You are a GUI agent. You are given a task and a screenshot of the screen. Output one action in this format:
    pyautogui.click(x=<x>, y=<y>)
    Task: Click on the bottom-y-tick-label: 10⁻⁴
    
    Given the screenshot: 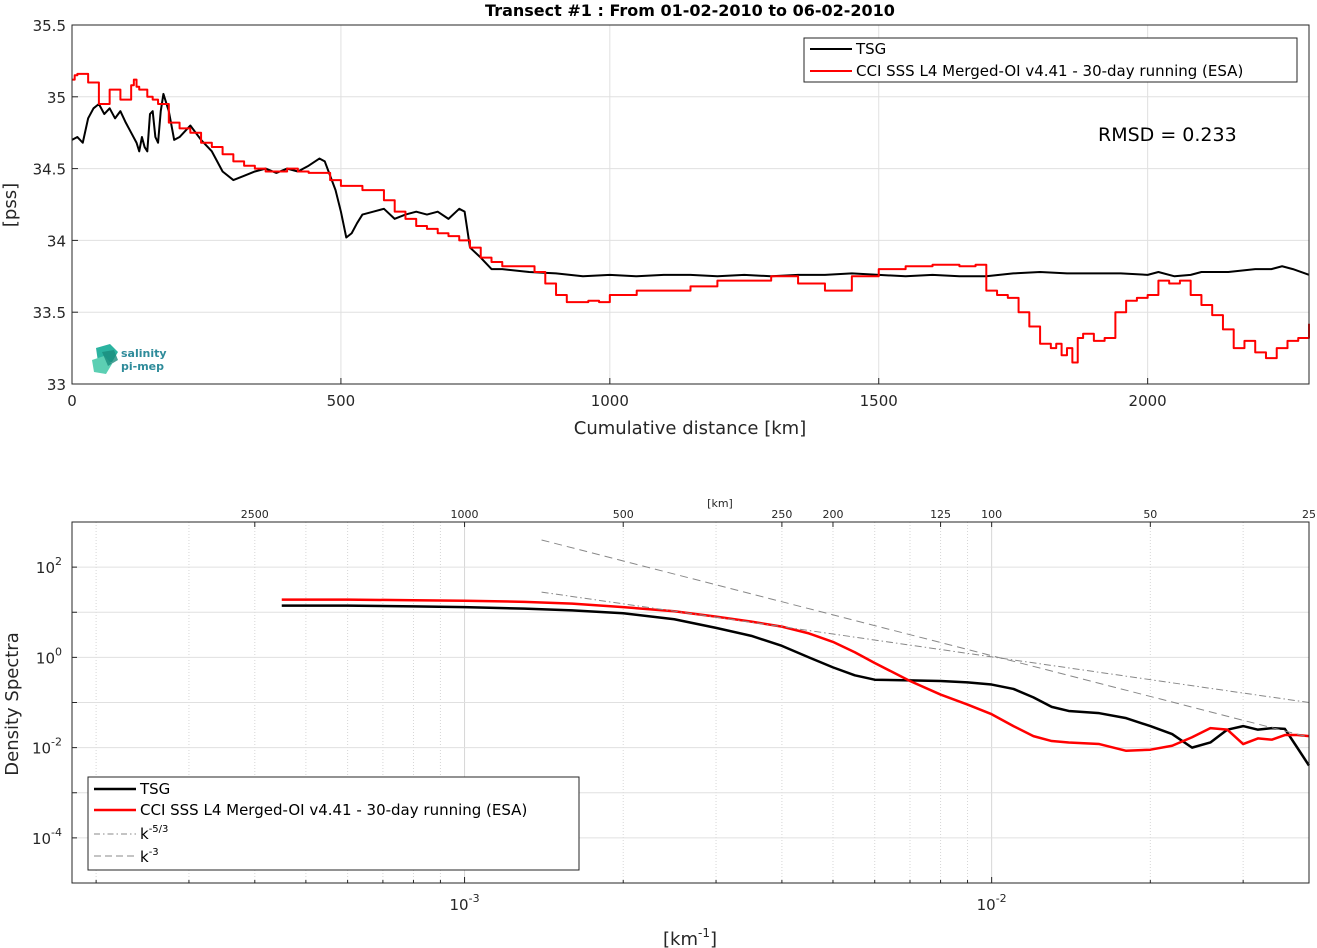 What is the action you would take?
    pyautogui.click(x=47, y=837)
    